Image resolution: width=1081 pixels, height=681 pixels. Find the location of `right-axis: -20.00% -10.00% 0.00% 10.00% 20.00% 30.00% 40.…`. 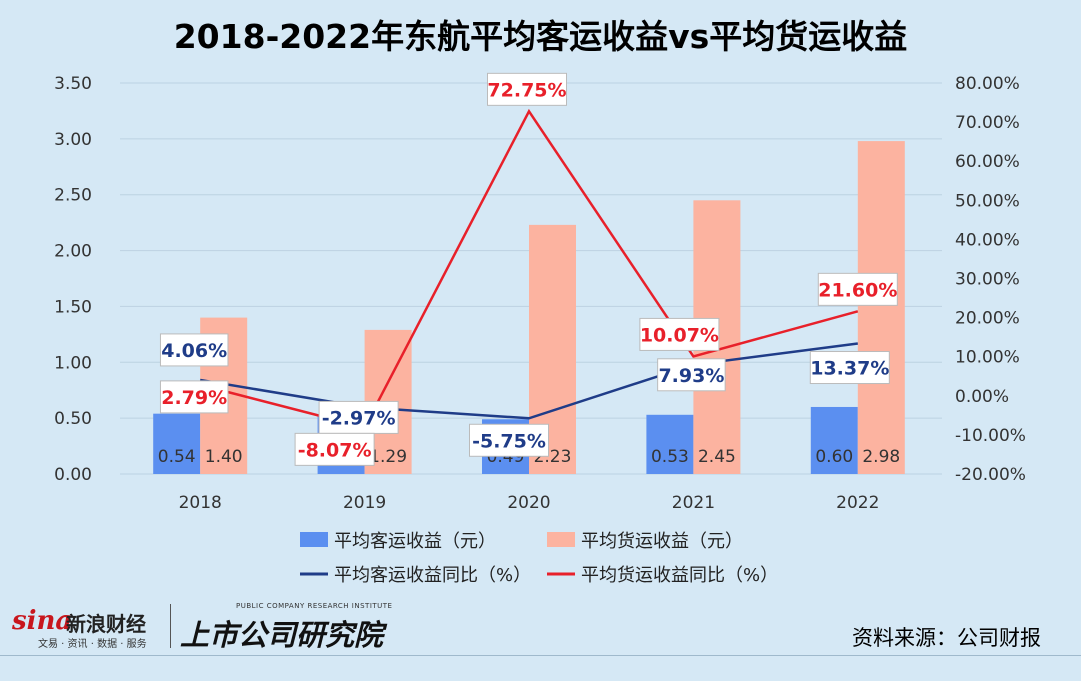

right-axis: -20.00% -10.00% 0.00% 10.00% 20.00% 30.00% 40.… is located at coordinates (990, 279).